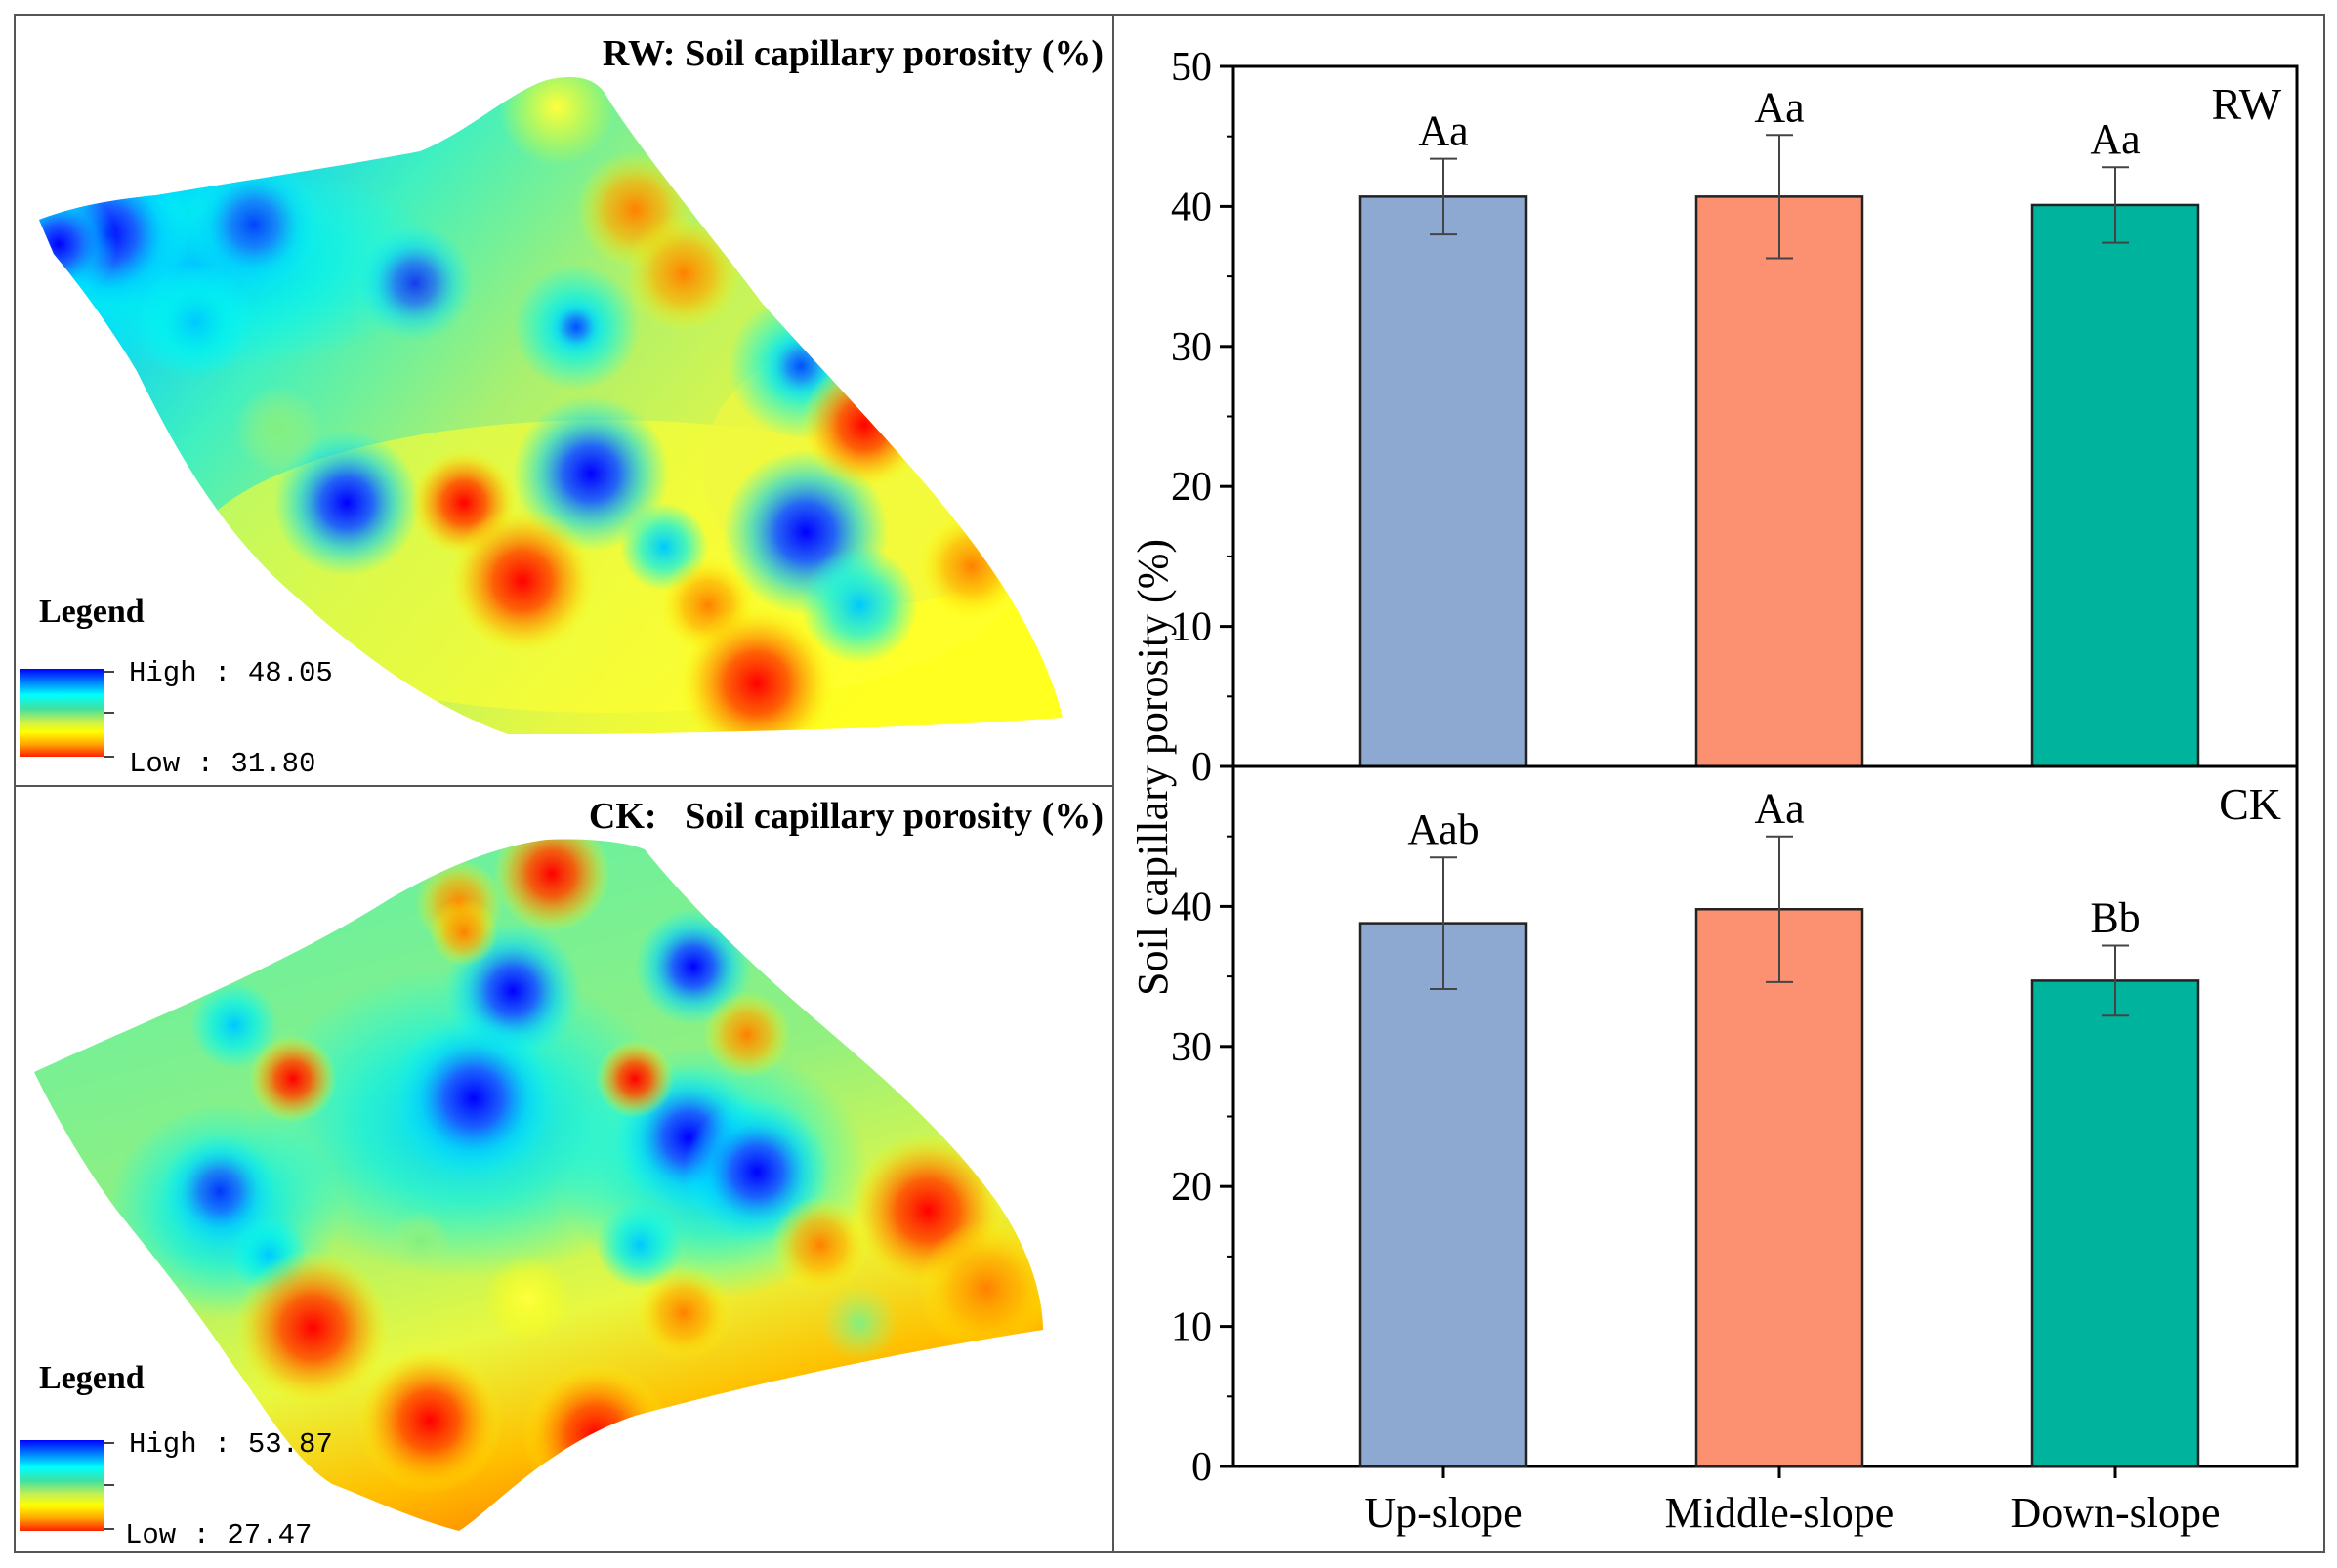  Describe the element at coordinates (2115, 918) in the screenshot. I see `significance-label: Bb` at that location.